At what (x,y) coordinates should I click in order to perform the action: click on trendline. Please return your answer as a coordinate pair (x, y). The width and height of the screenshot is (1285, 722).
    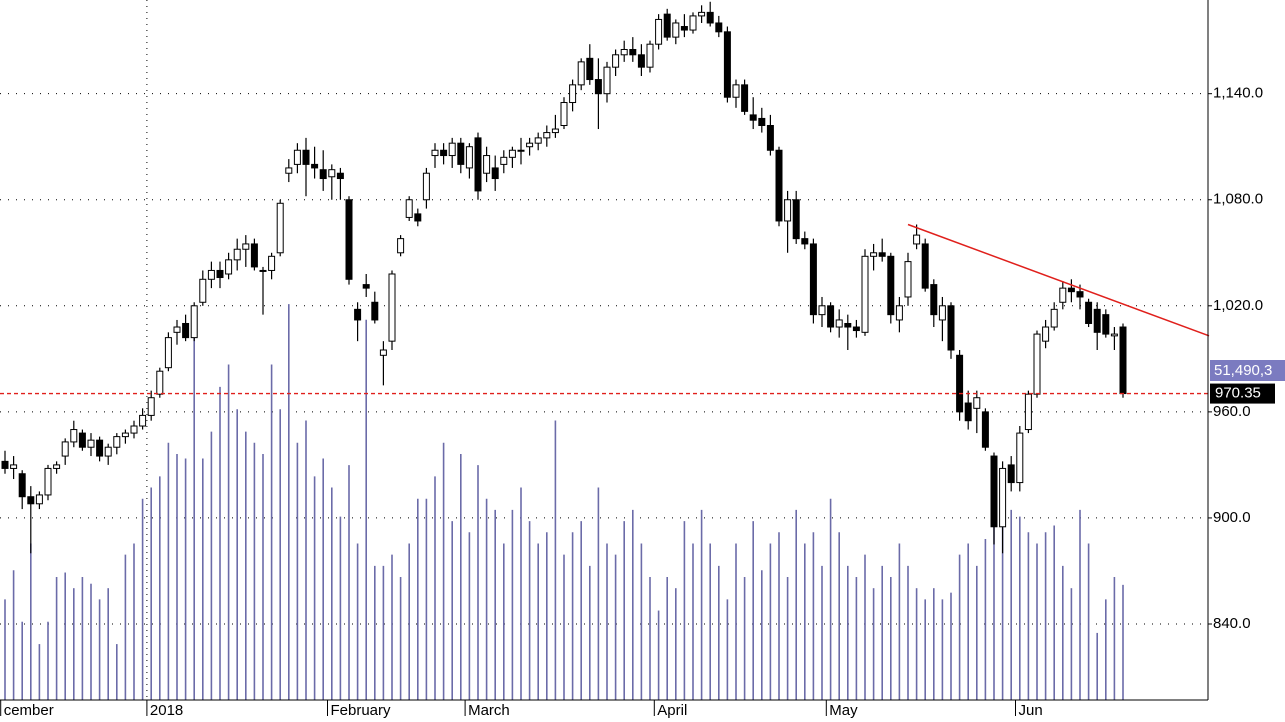
    Looking at the image, I should click on (1058, 280).